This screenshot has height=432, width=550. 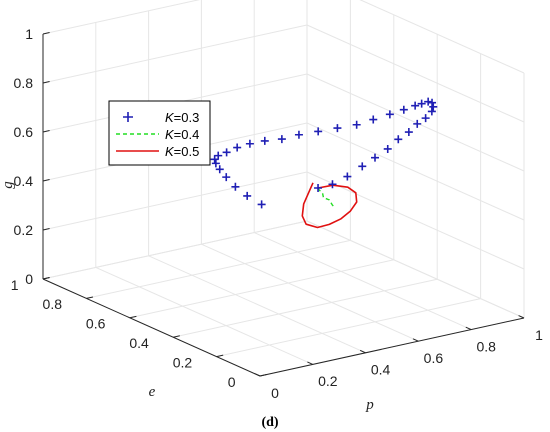 I want to click on series-k-0.5-line, so click(x=329, y=205).